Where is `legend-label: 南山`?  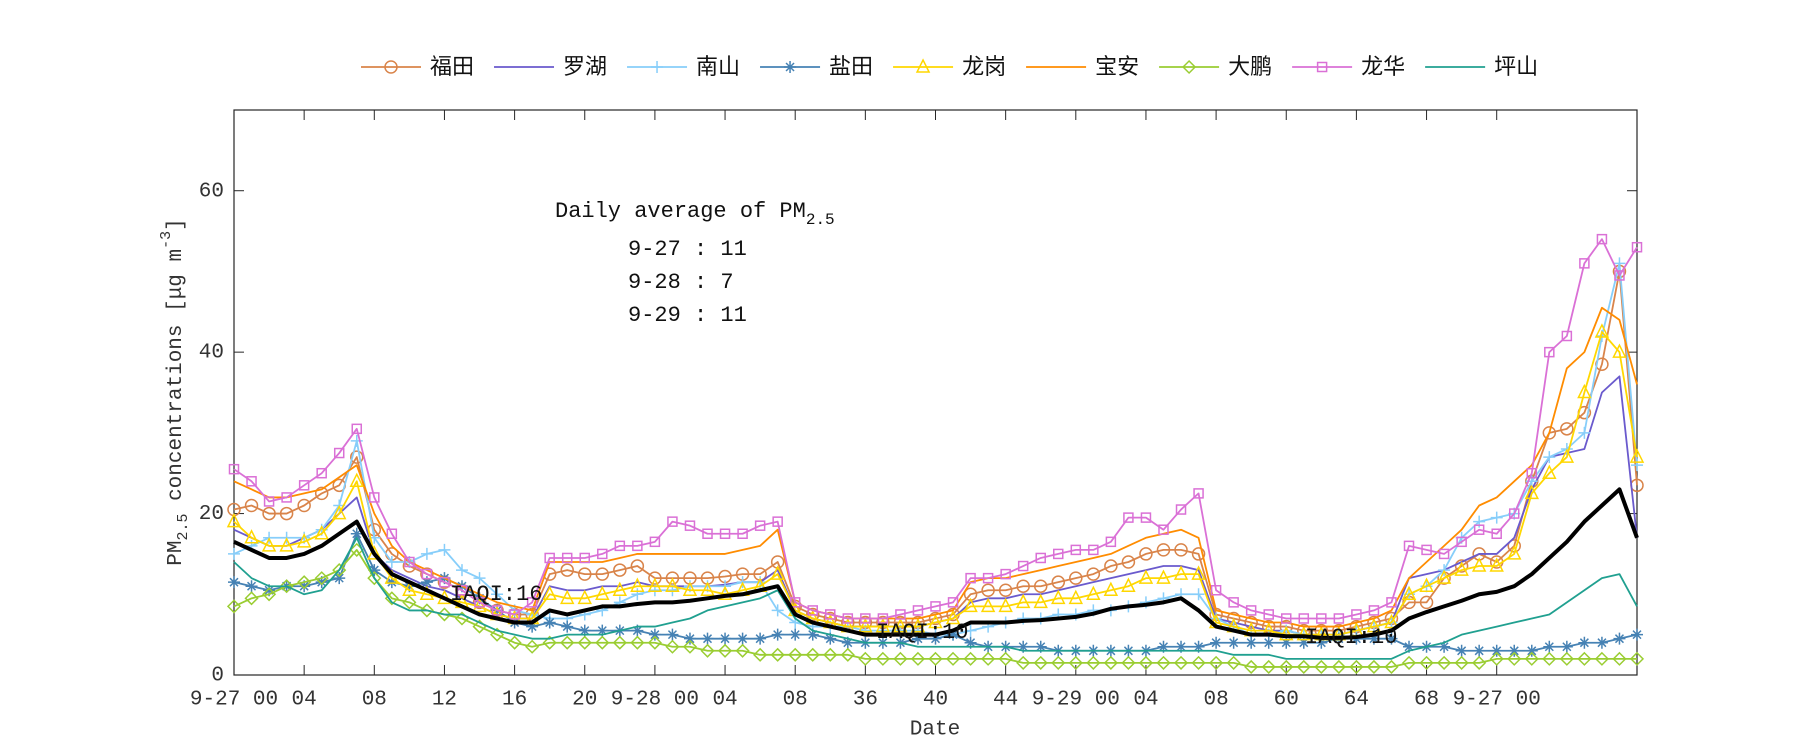 legend-label: 南山 is located at coordinates (718, 67).